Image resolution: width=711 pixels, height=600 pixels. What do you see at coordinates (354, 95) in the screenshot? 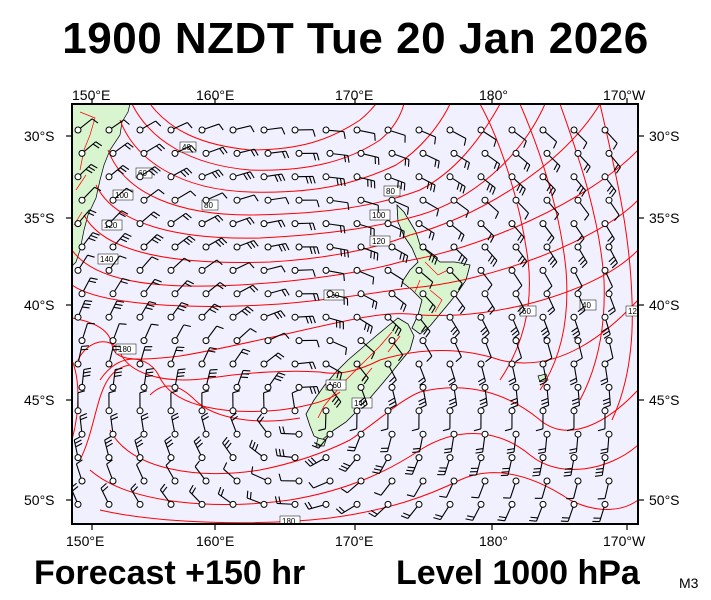
I see `lon-label-top: 170°E` at bounding box center [354, 95].